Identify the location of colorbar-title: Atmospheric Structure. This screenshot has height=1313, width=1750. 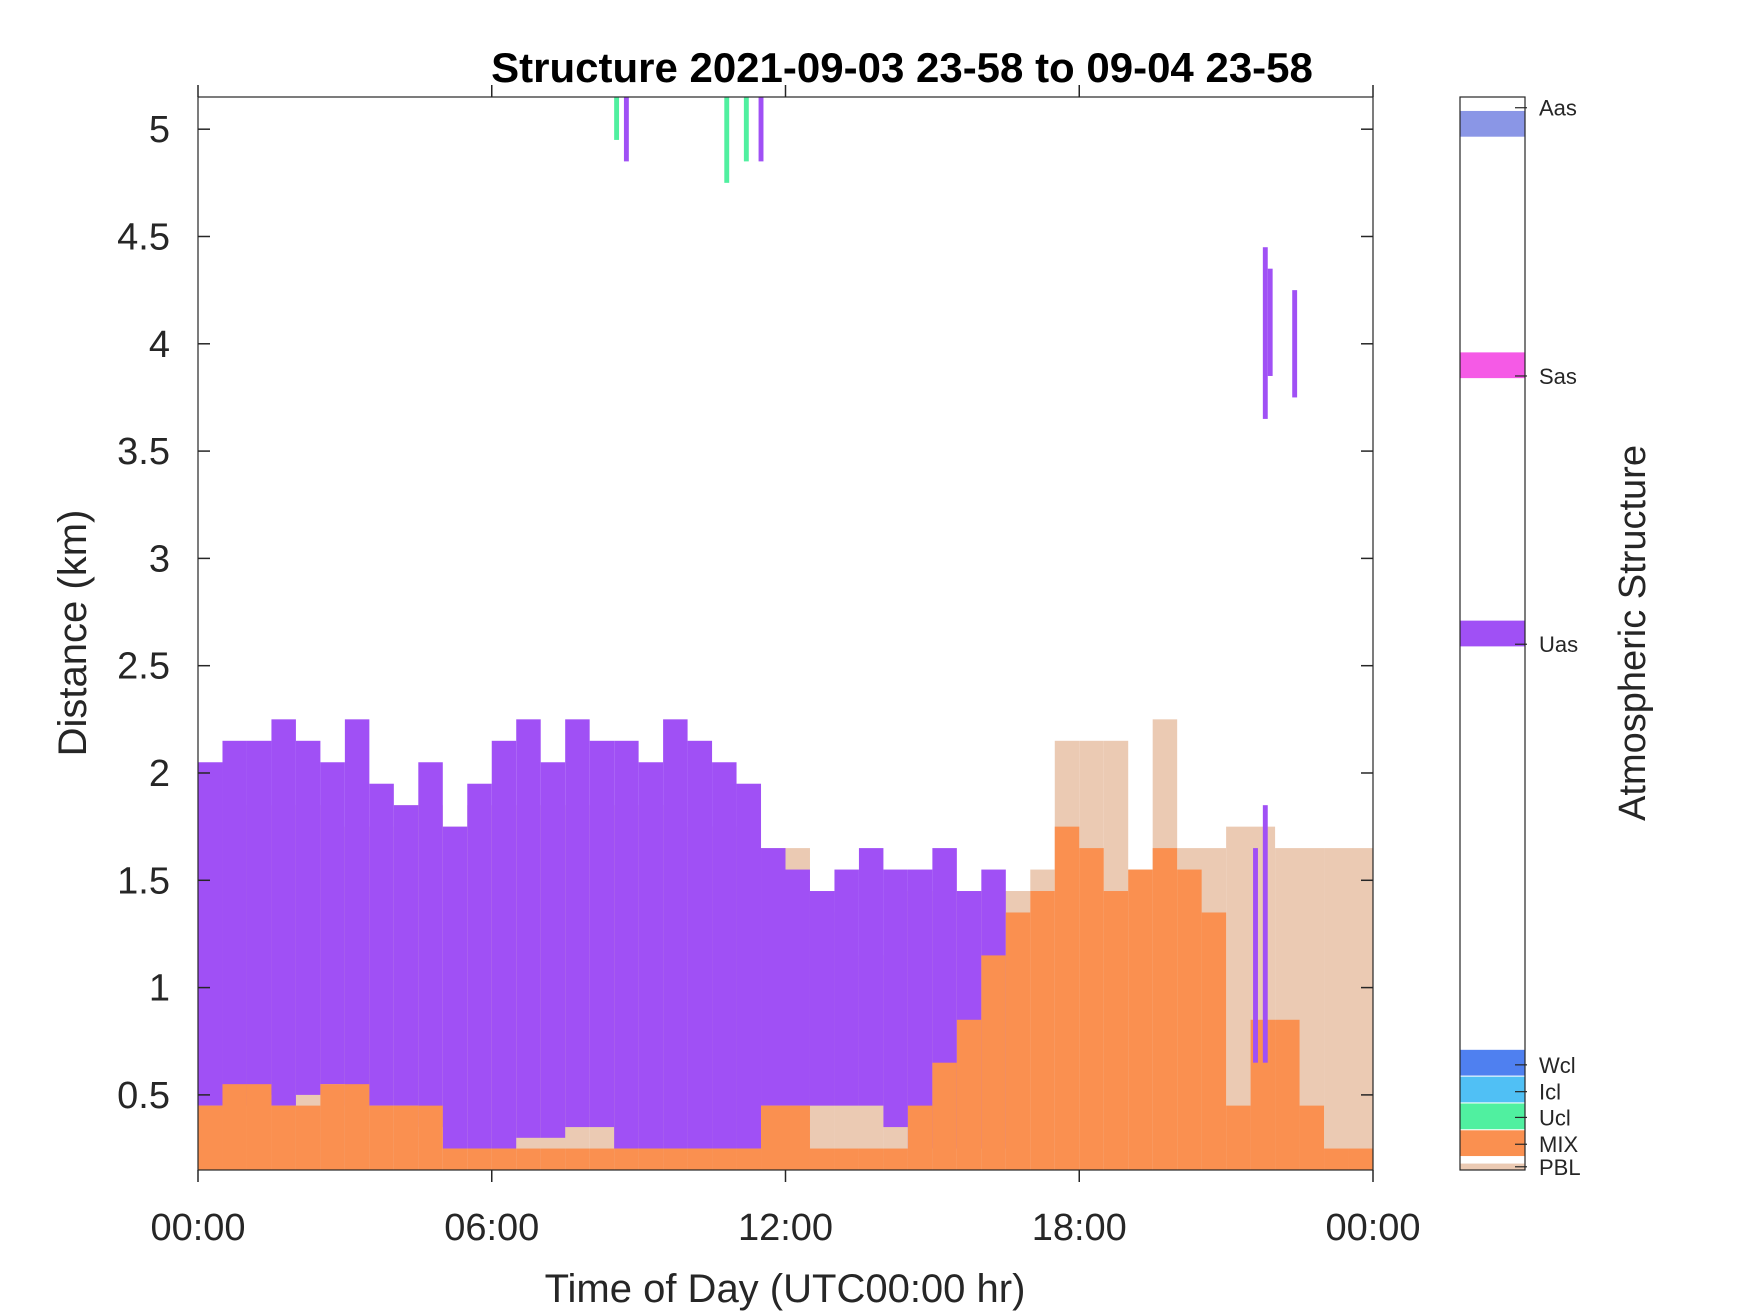
(1633, 633).